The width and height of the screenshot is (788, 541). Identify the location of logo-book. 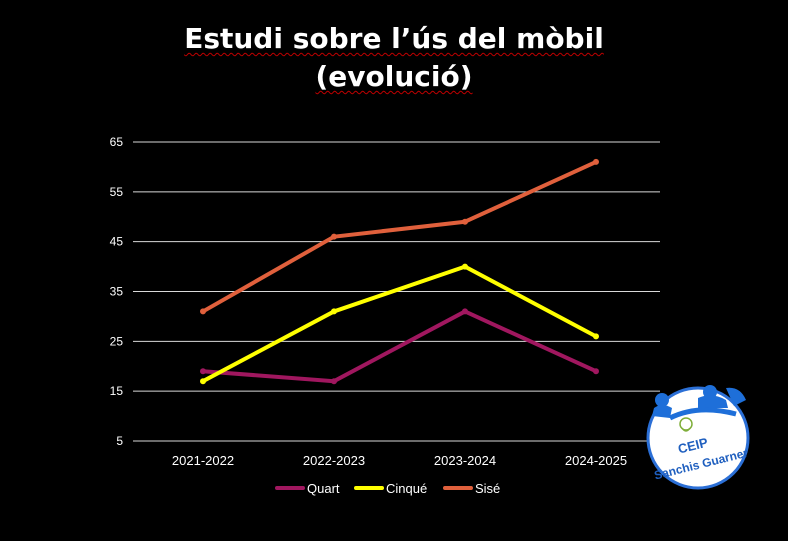
(702, 414).